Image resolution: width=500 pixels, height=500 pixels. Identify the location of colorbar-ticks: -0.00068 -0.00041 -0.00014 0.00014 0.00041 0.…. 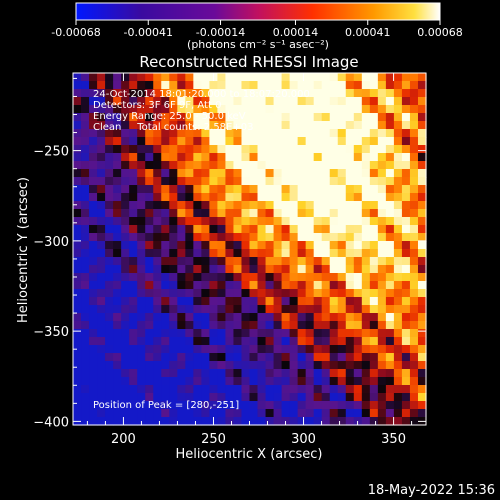
(257, 29).